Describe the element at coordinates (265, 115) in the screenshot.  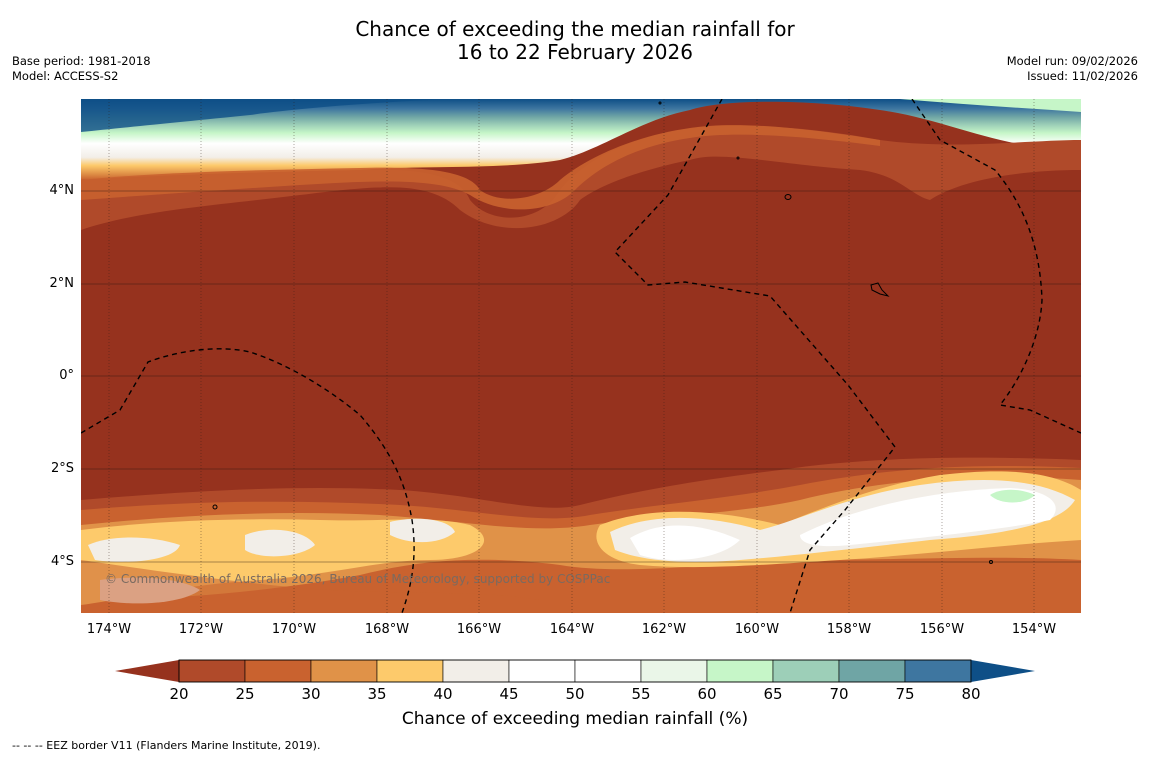
I see `north-wet-core` at that location.